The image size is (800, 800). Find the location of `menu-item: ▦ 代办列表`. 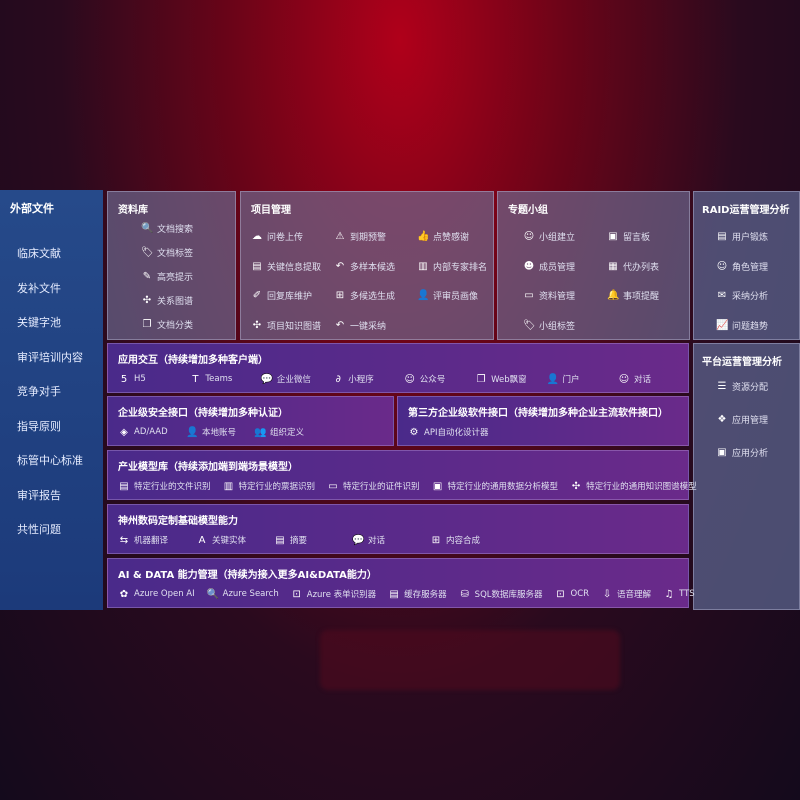

menu-item: ▦ 代办列表 is located at coordinates (633, 266).